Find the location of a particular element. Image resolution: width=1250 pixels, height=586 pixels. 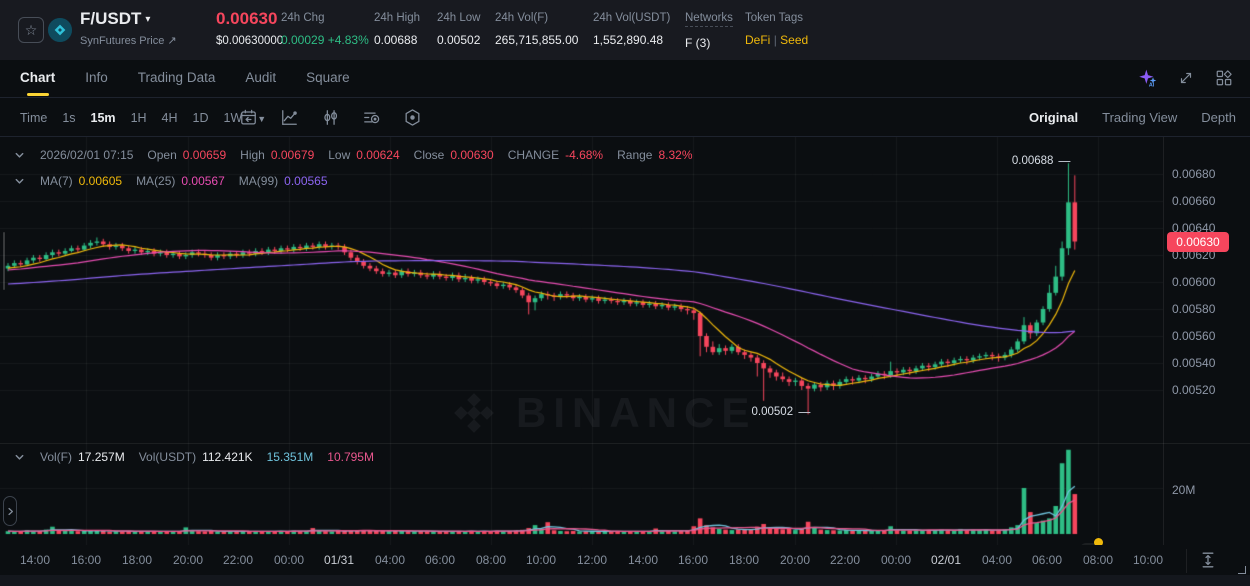

interval-1W: 1W is located at coordinates (233, 117).